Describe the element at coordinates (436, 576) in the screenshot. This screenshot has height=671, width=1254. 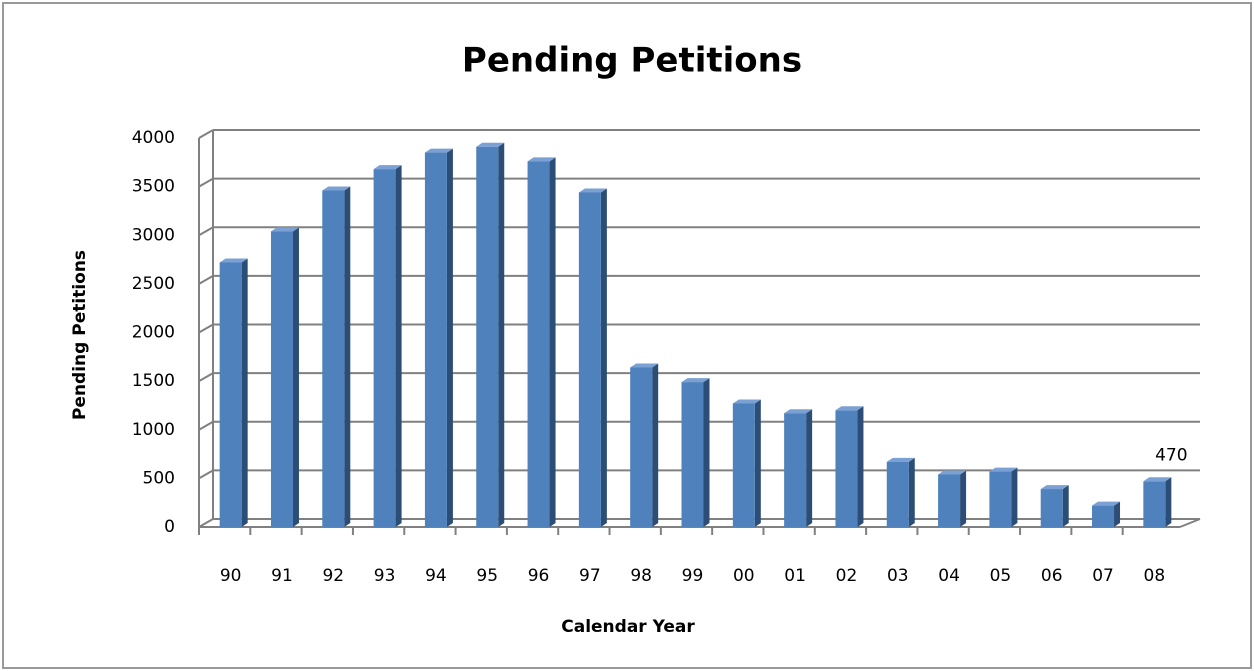
I see `x-tick-label: 94` at that location.